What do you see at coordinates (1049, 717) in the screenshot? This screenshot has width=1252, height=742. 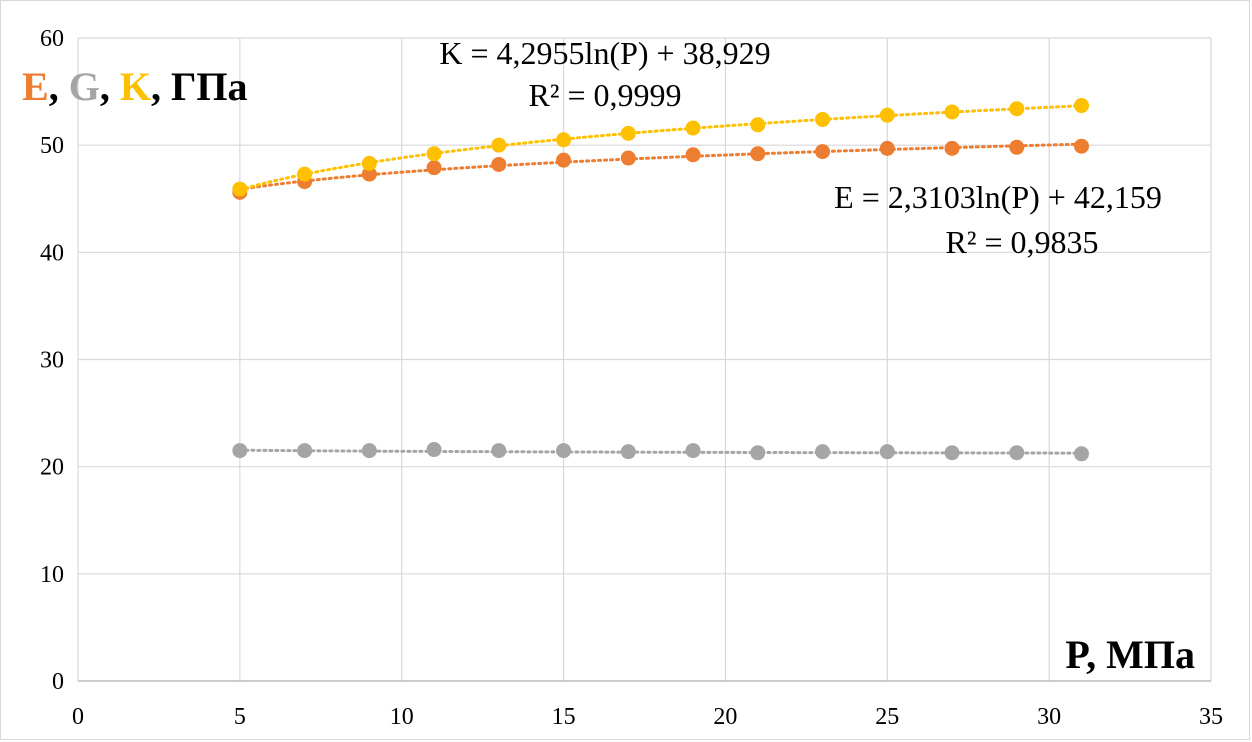 I see `x-tick-label: 30` at bounding box center [1049, 717].